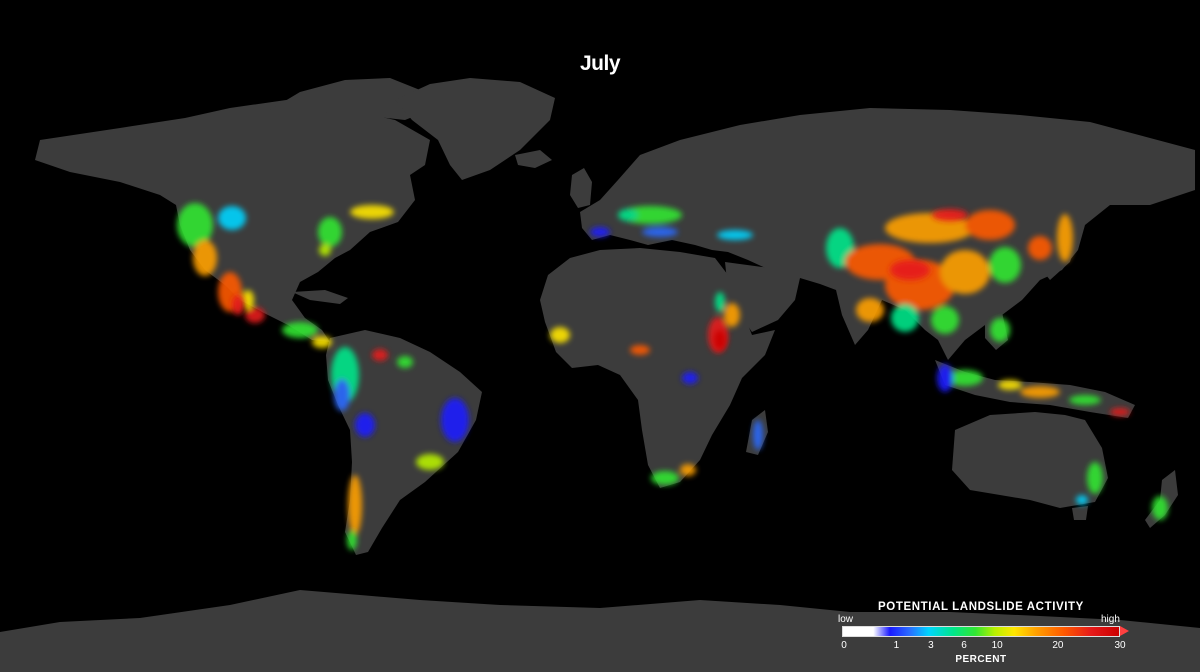  I want to click on landmass-south-america, so click(404, 442).